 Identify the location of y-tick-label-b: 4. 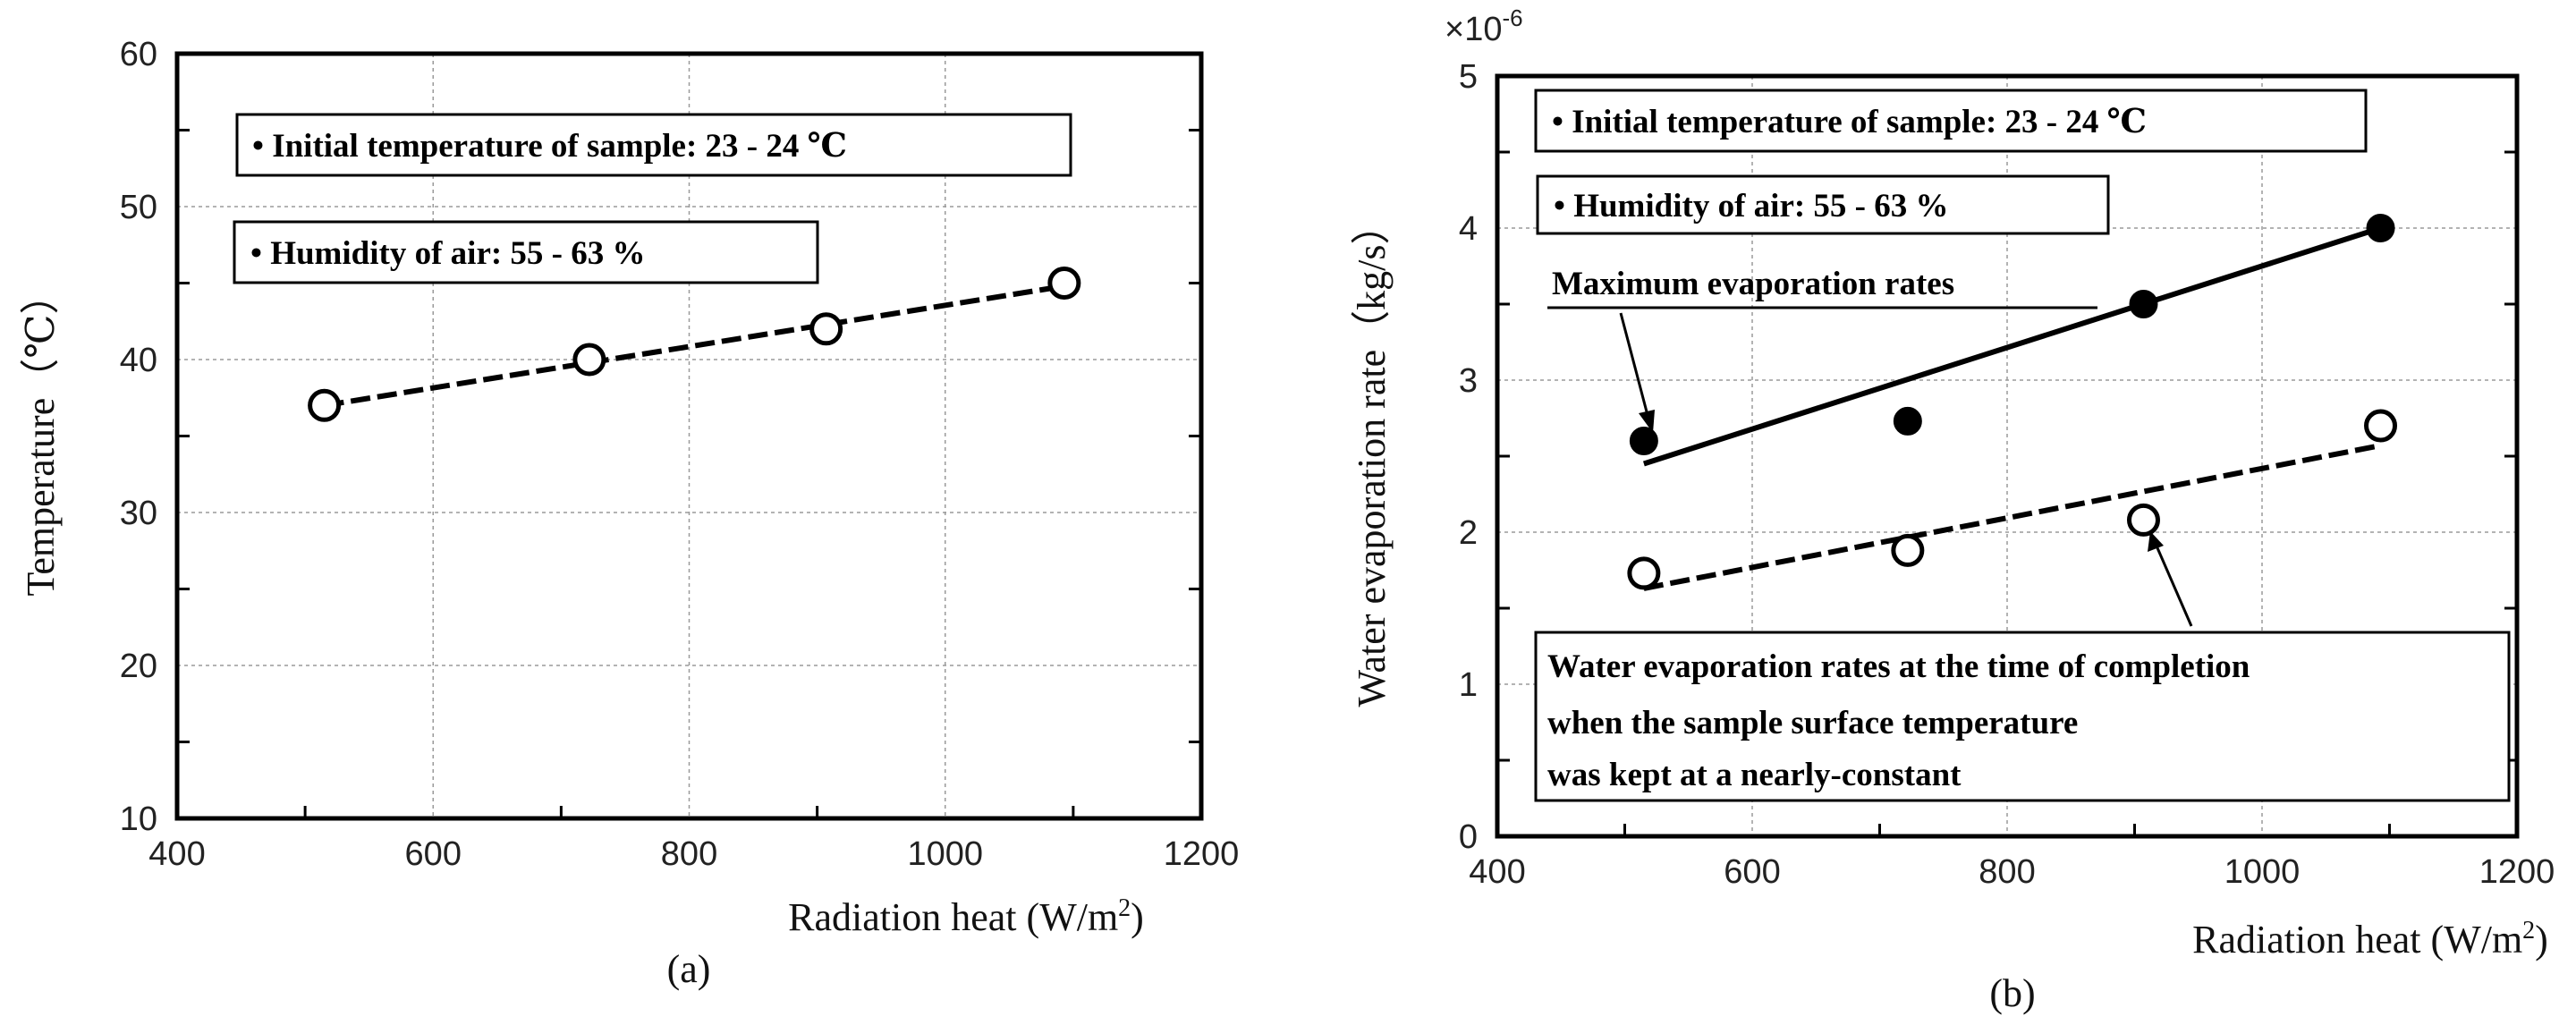
(1468, 229).